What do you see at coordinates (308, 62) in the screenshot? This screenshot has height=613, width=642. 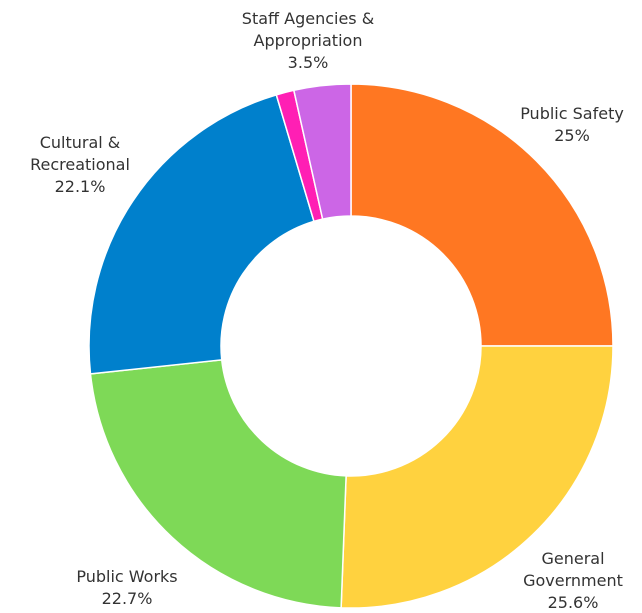 I see `value-label: 3.5%` at bounding box center [308, 62].